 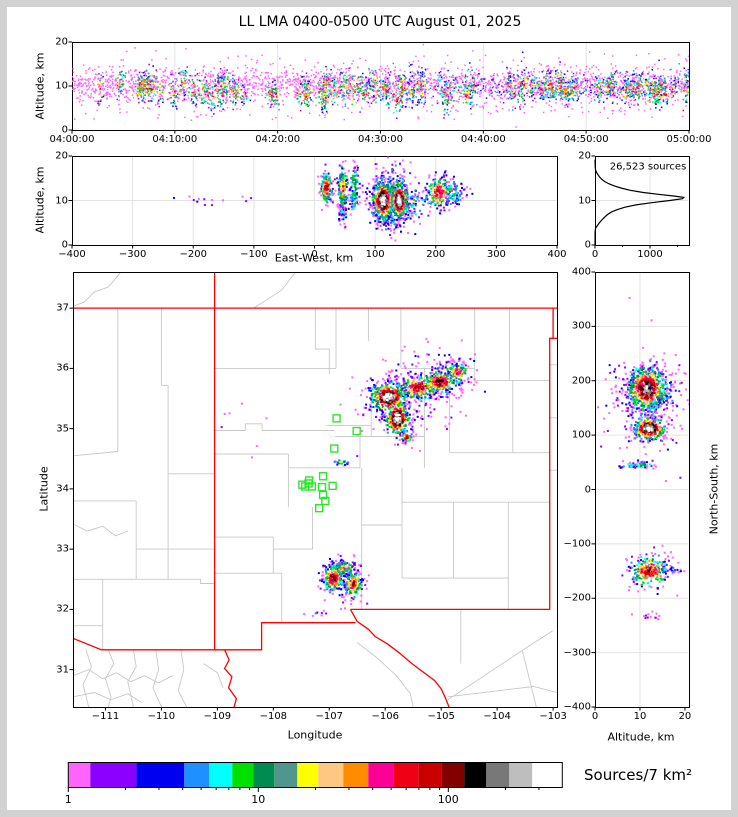 What do you see at coordinates (40, 200) in the screenshot?
I see `ew-panel-ylabel: Altitude, km` at bounding box center [40, 200].